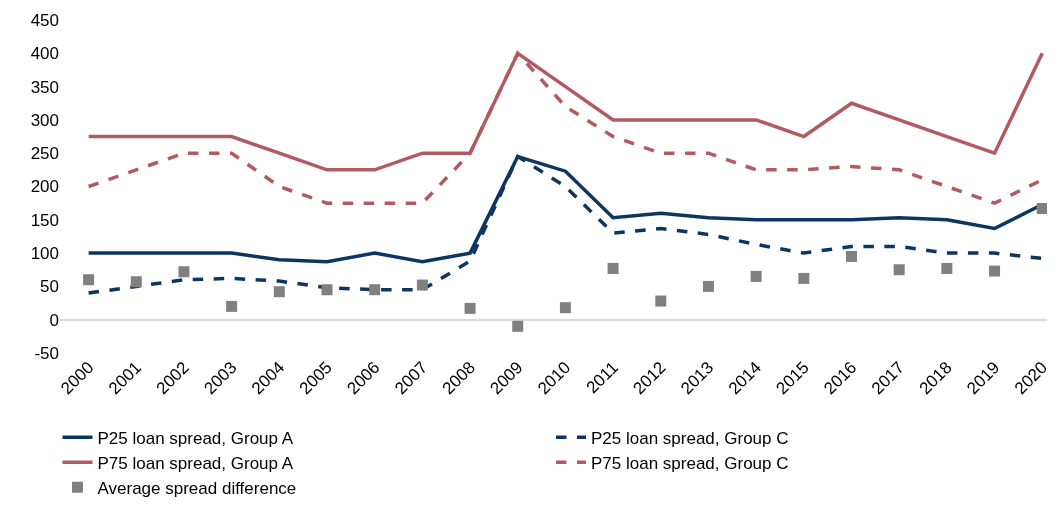  What do you see at coordinates (44, 220) in the screenshot?
I see `y-tick-label: 150` at bounding box center [44, 220].